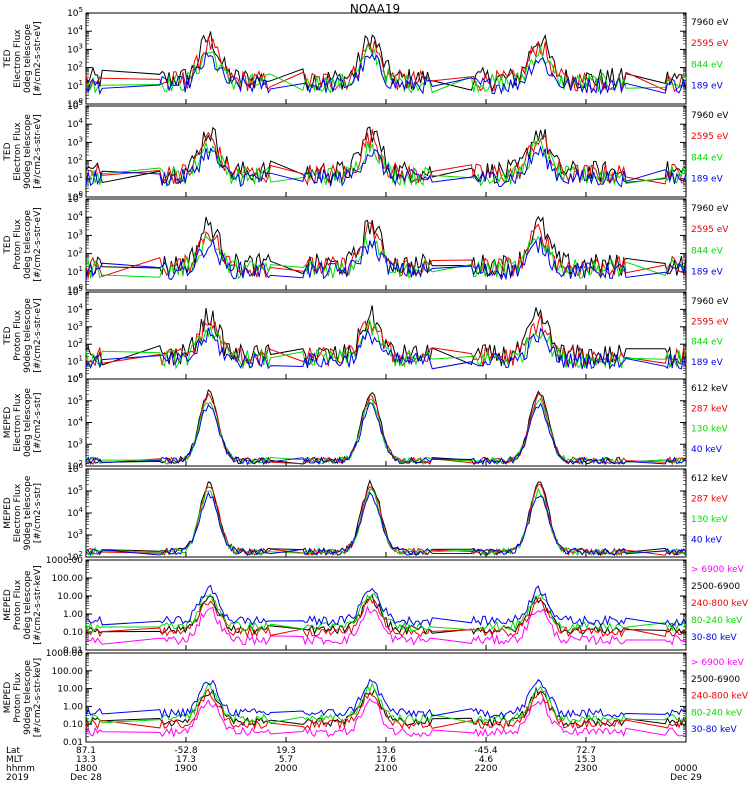 The width and height of the screenshot is (750, 800). Describe the element at coordinates (186, 769) in the screenshot. I see `x-tick-label: 1900` at that location.